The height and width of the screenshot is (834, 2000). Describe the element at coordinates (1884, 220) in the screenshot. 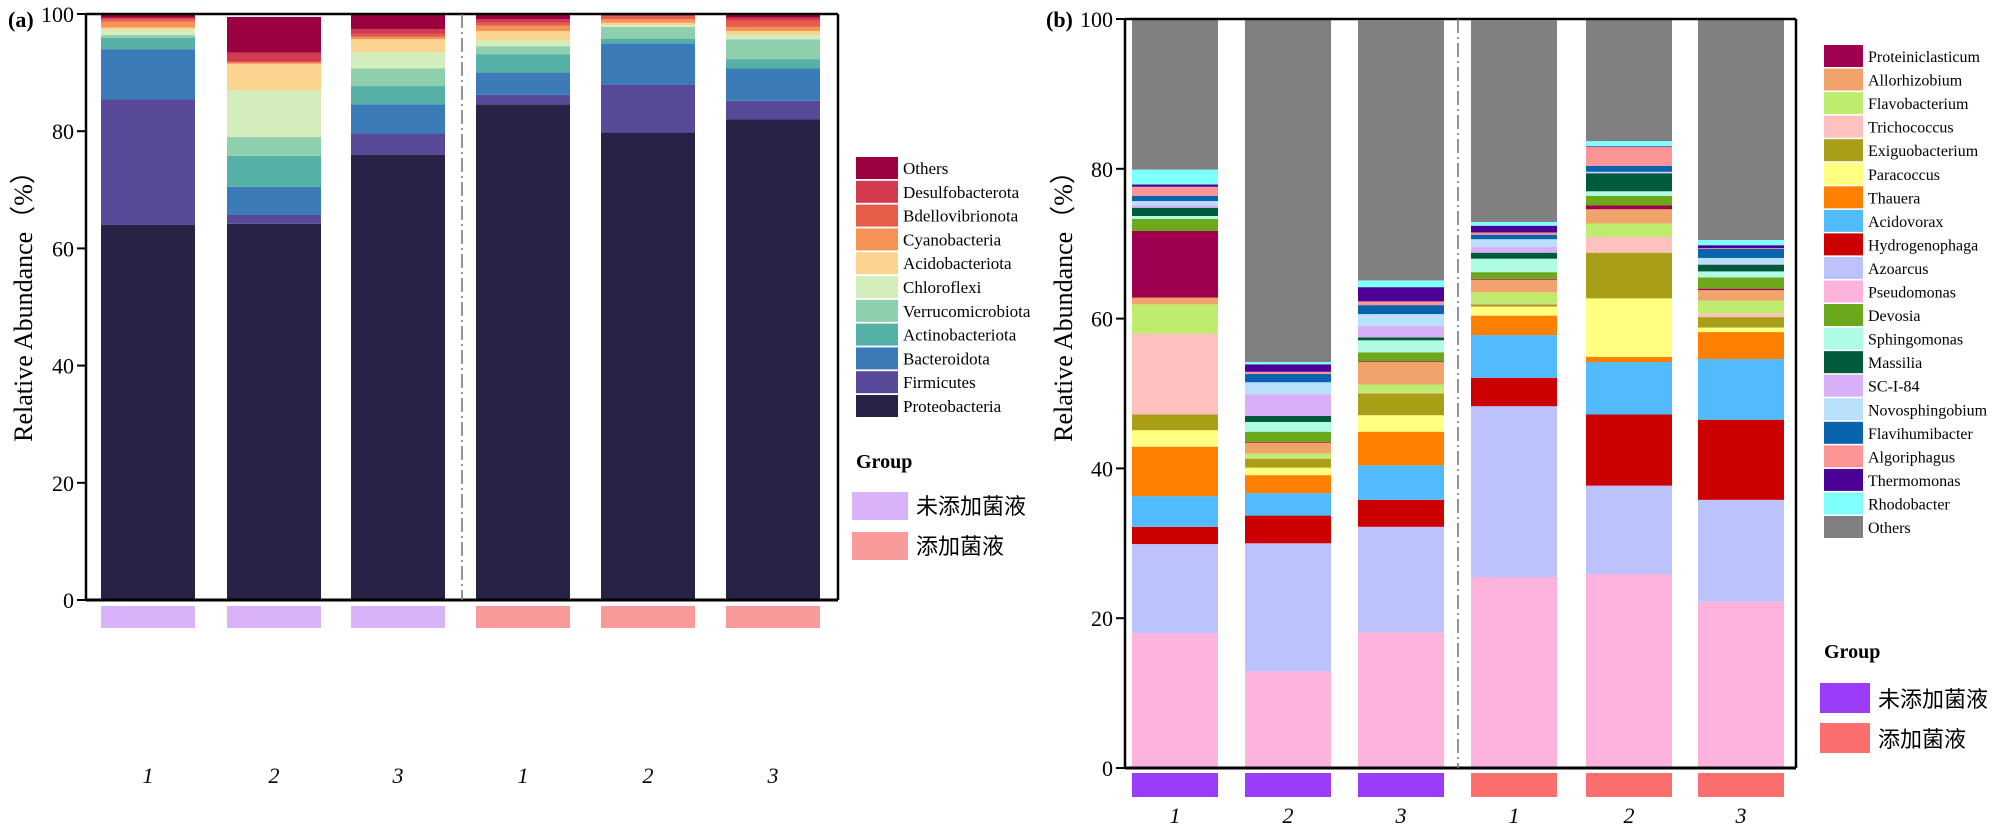

I see `legend-item-acidovorax: Acidovorax` at that location.